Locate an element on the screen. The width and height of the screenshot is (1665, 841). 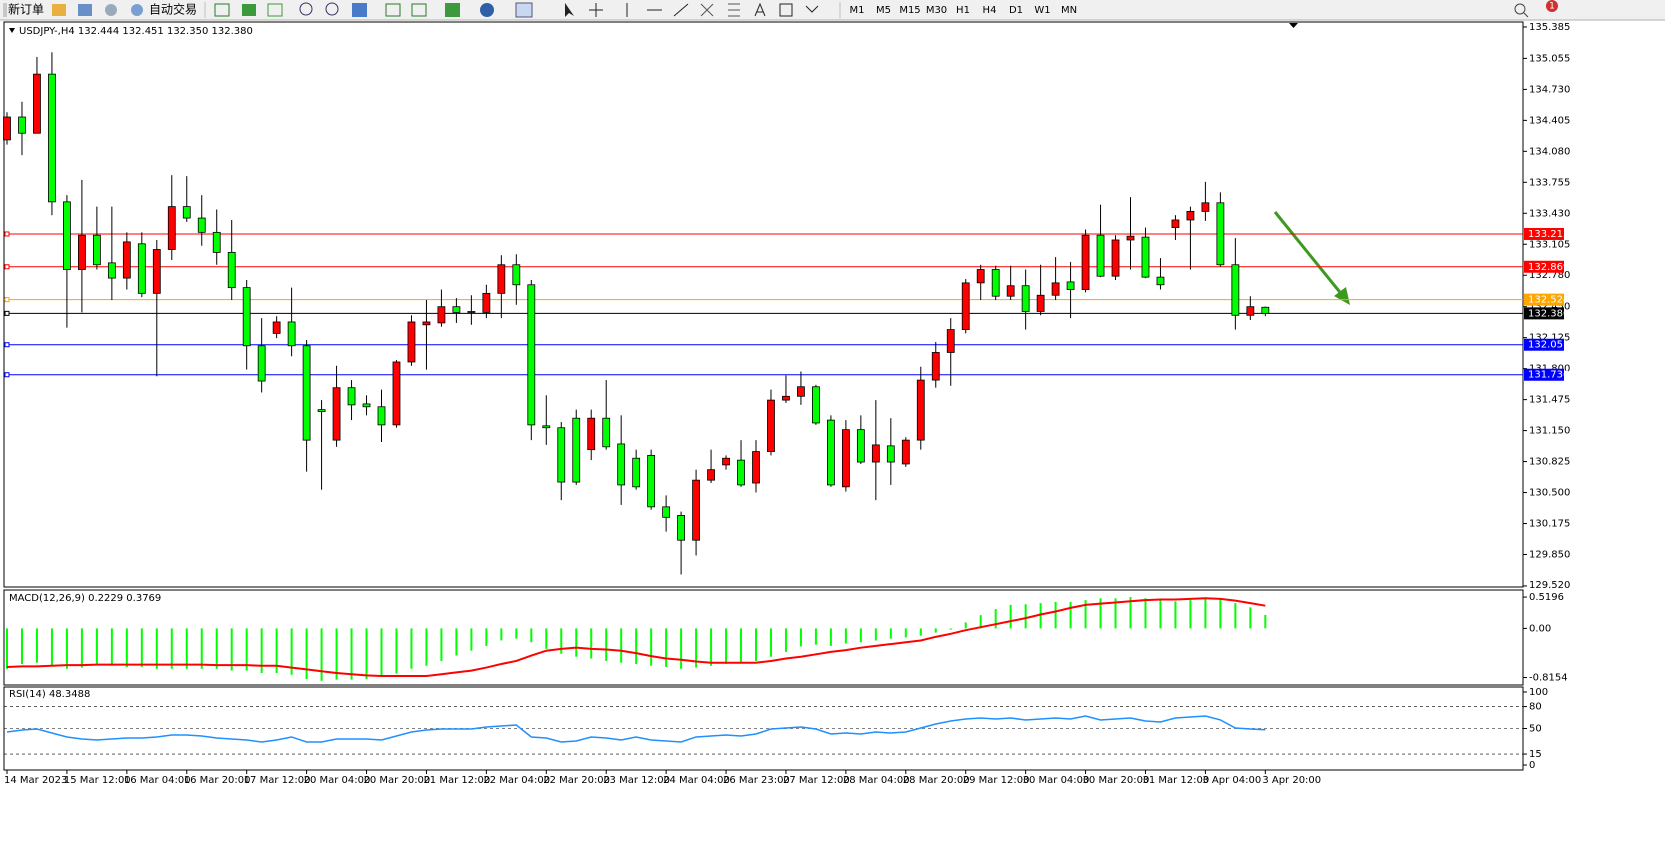
shift-marker is located at coordinates (1293, 25).